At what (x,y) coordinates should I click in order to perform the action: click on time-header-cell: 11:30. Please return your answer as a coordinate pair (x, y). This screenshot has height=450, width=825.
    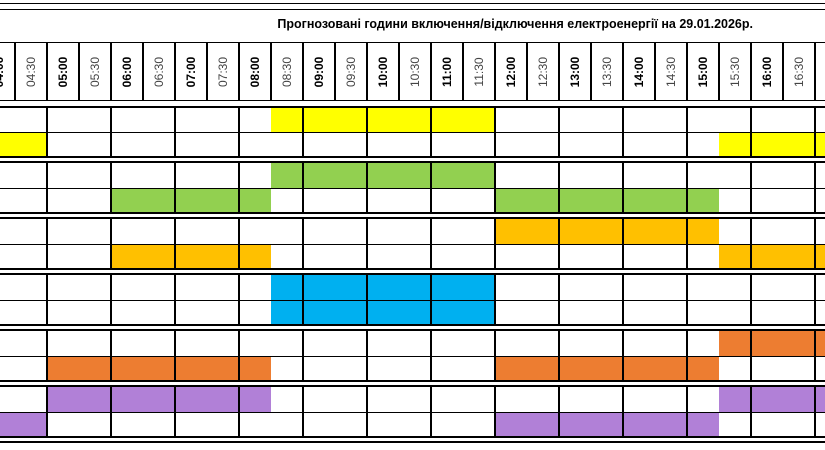
    Looking at the image, I should click on (479, 71).